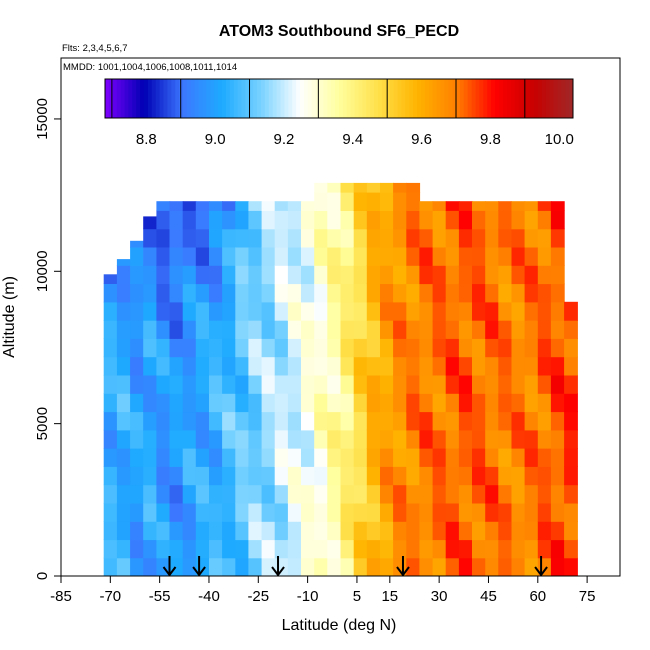  I want to click on x-tick-label: -25, so click(258, 596).